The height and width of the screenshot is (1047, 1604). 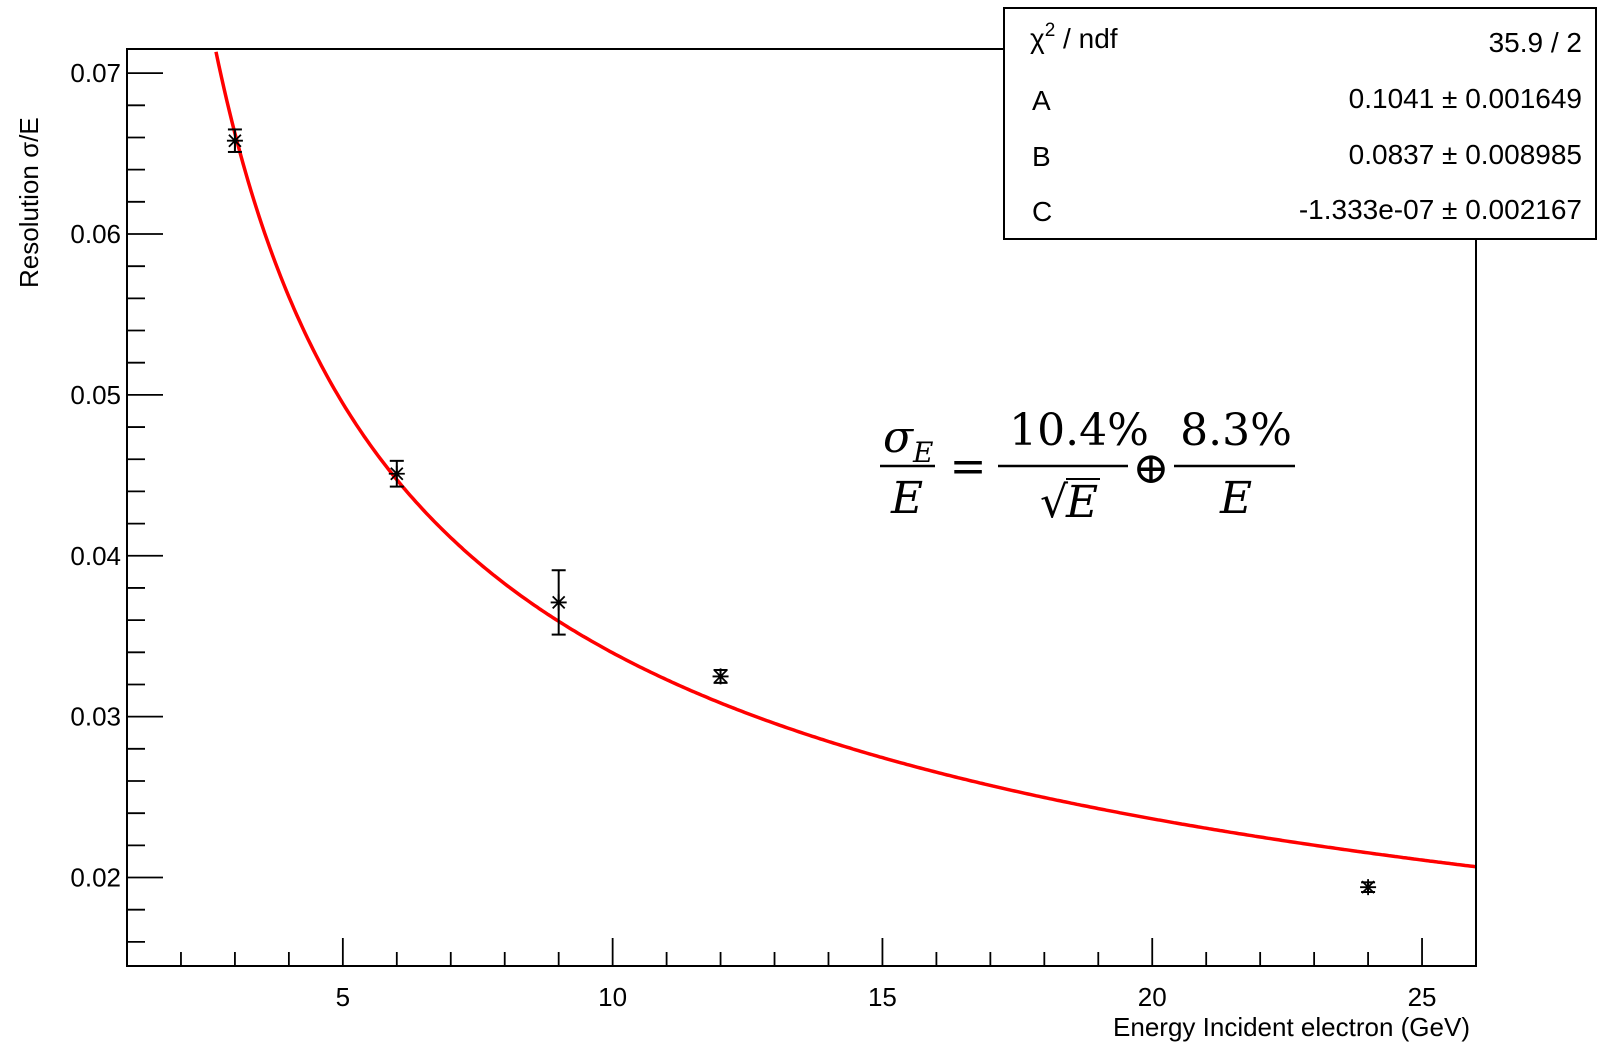 I want to click on y-tick-label: 0.02, so click(x=95, y=878).